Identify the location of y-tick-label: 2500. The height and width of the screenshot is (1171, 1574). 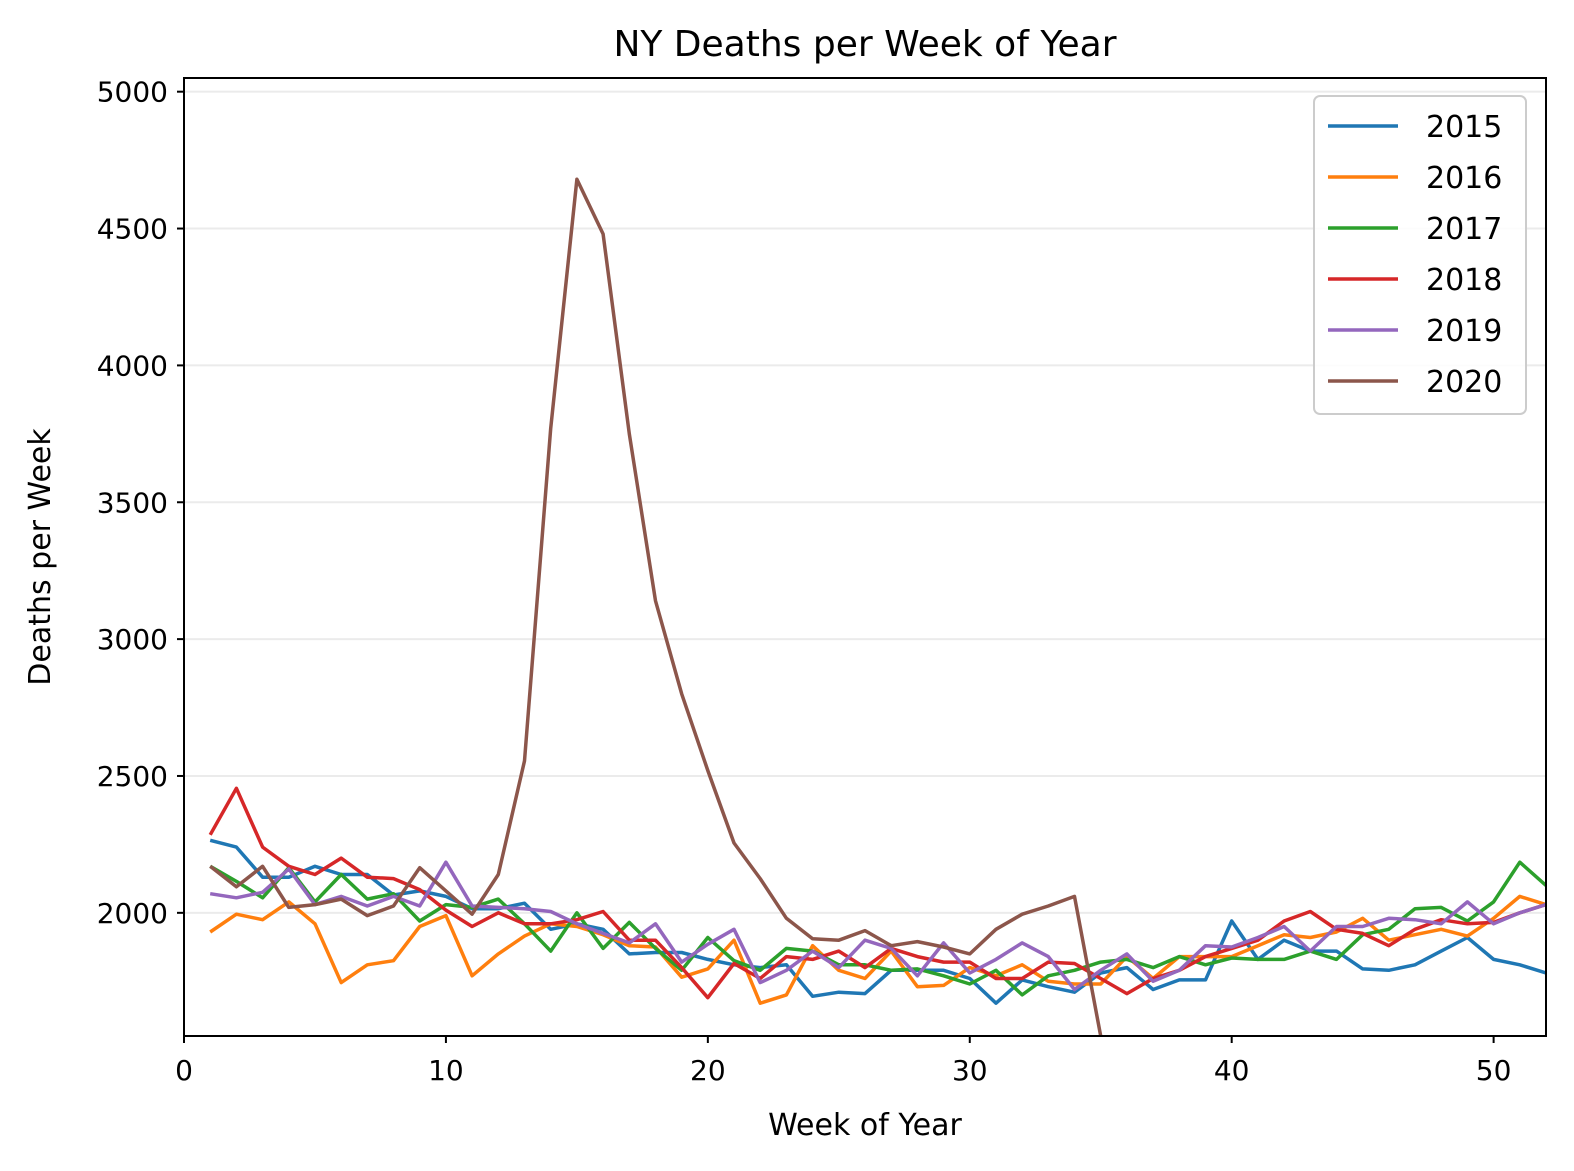
(132, 776).